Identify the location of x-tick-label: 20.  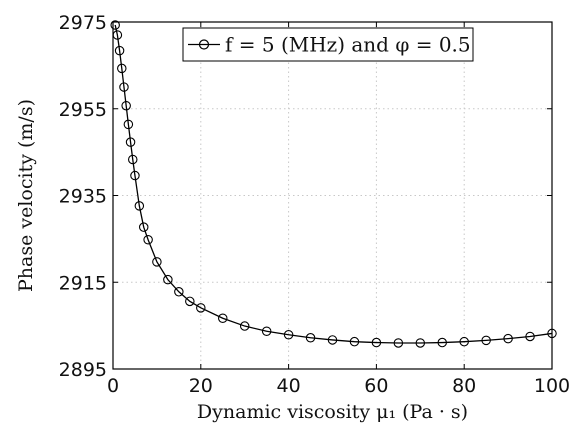
(201, 386).